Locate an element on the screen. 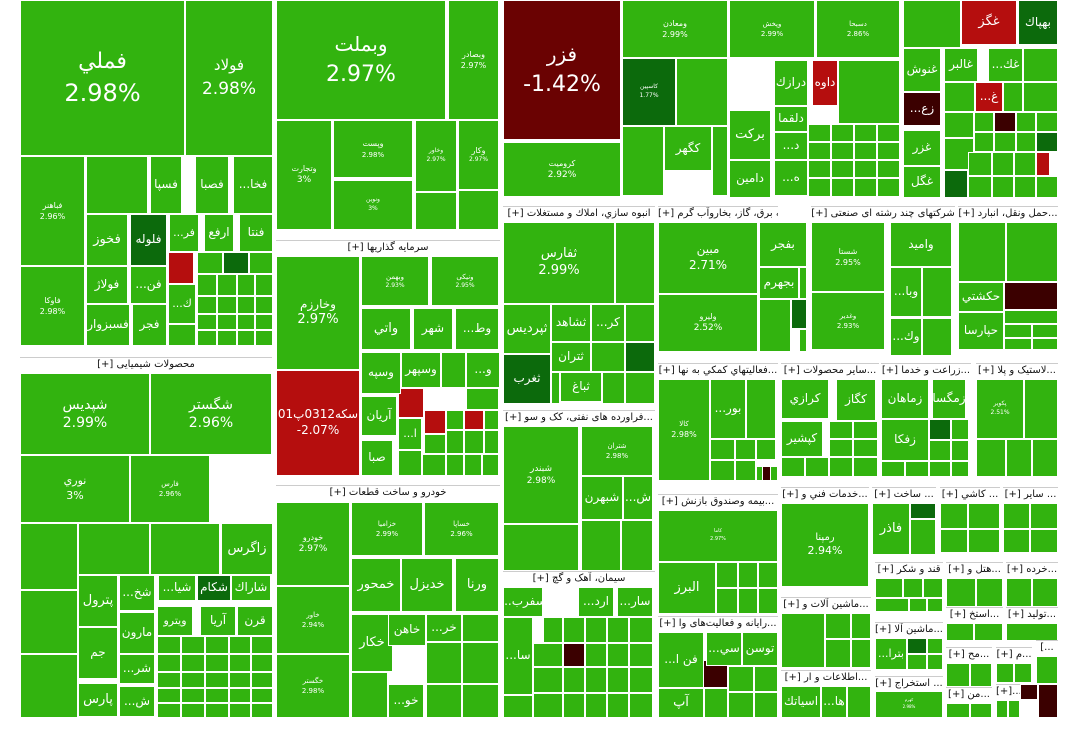  treemap-tile: زمگسا is located at coordinates (949, 399).